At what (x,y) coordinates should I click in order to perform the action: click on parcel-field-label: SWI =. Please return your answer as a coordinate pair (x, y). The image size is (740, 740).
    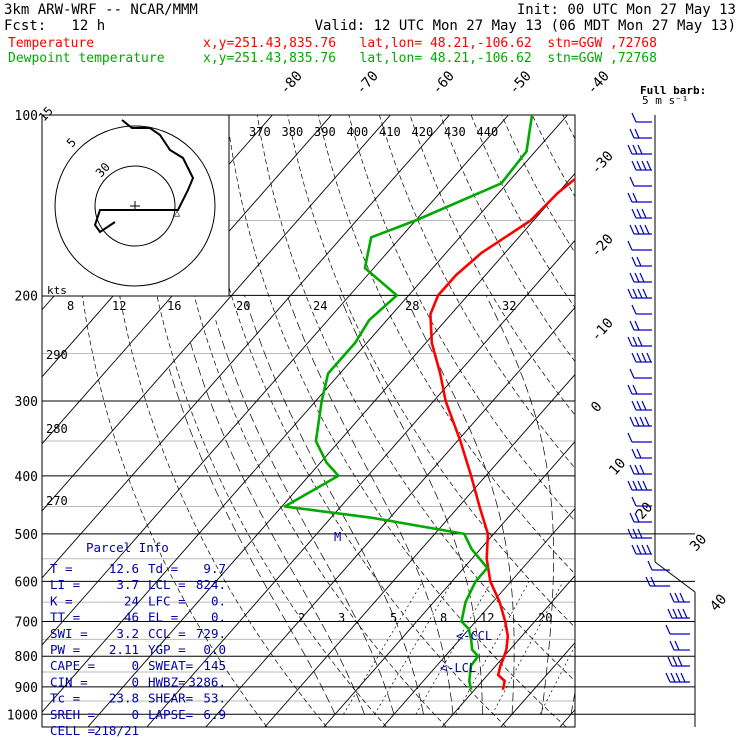
    Looking at the image, I should click on (69, 633).